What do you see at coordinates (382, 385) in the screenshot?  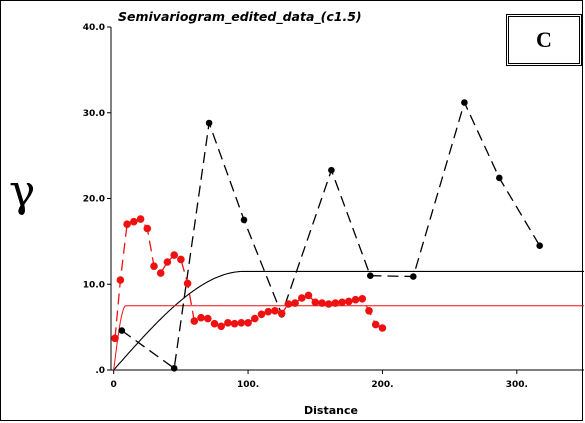 I see `x-tick-label: 200.` at bounding box center [382, 385].